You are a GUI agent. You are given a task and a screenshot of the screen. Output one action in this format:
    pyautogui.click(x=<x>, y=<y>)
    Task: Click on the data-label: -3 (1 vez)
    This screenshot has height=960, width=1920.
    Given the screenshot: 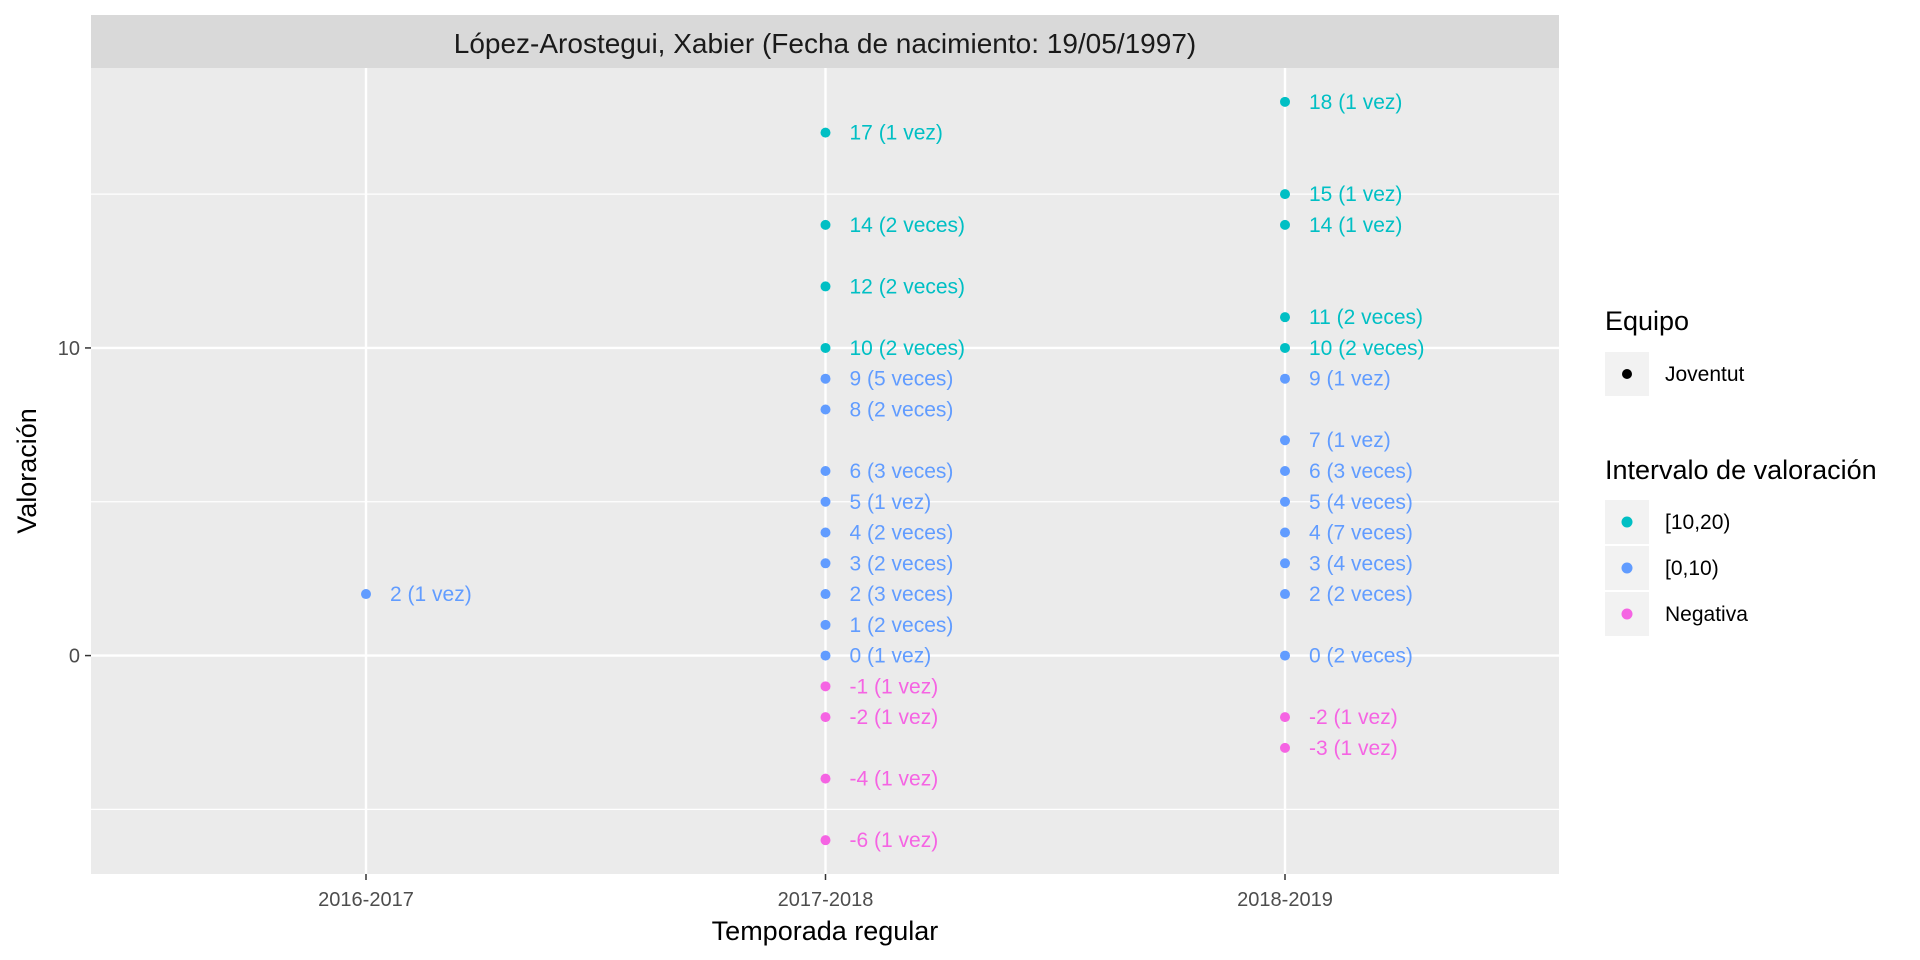 What is the action you would take?
    pyautogui.click(x=1353, y=748)
    